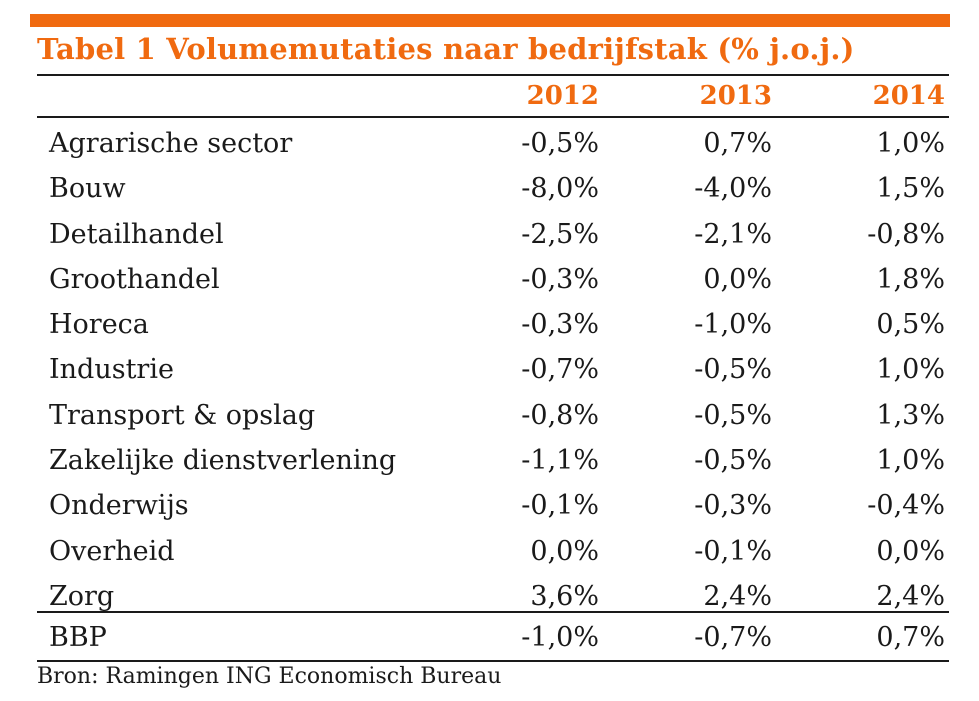 The height and width of the screenshot is (701, 979). I want to click on header-divider, so click(493, 117).